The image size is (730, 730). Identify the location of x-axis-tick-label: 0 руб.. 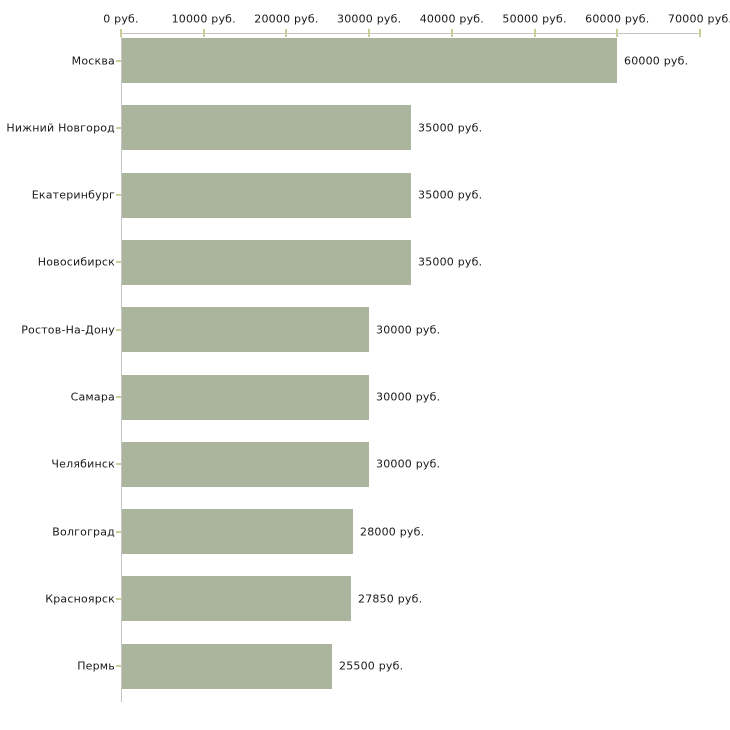
(121, 19).